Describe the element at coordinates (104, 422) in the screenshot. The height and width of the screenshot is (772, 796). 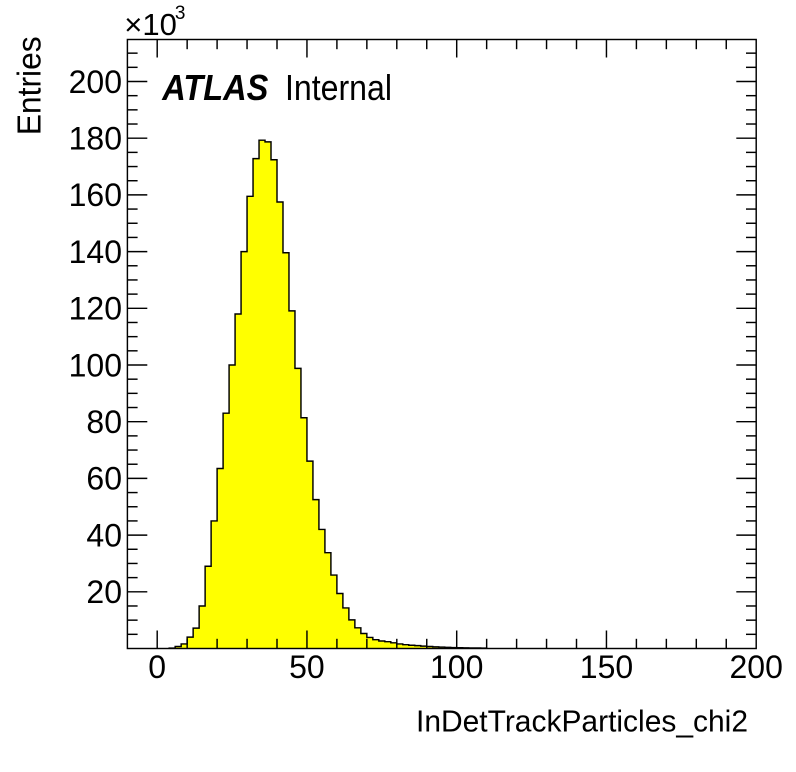
I see `svg-text: 80` at that location.